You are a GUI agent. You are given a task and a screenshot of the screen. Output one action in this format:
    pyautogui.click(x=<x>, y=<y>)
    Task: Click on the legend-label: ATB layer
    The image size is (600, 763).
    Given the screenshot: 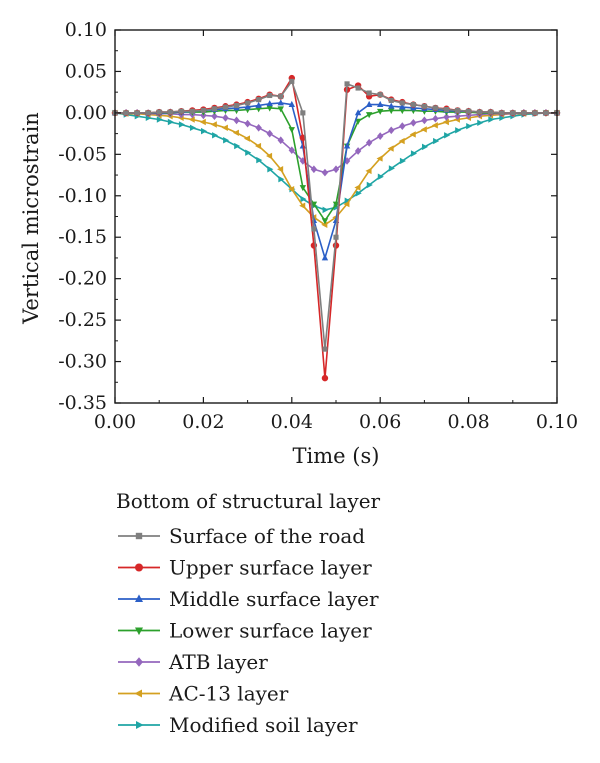 What is the action you would take?
    pyautogui.click(x=218, y=662)
    